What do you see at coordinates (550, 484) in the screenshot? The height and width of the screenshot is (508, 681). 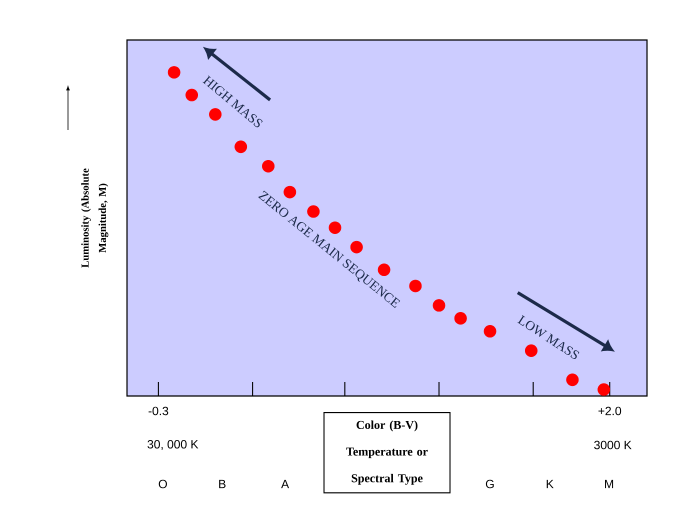 I see `text: K` at bounding box center [550, 484].